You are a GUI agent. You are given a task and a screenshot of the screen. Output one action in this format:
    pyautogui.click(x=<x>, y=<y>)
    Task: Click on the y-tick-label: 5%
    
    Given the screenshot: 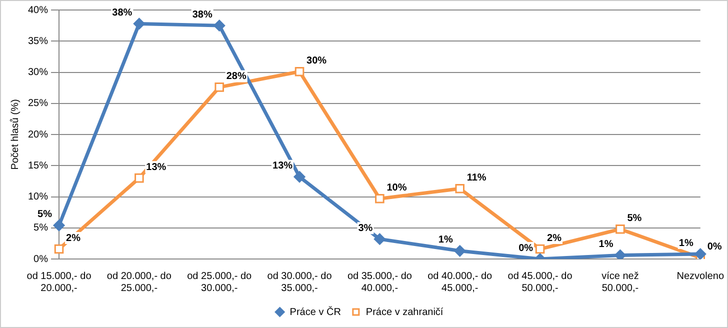 What is the action you would take?
    pyautogui.click(x=41, y=228)
    